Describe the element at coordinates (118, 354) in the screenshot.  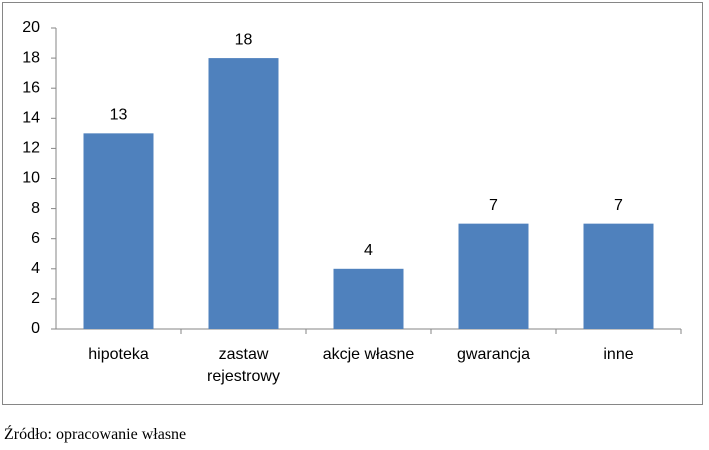
I see `x-tick-label: hipoteka` at that location.